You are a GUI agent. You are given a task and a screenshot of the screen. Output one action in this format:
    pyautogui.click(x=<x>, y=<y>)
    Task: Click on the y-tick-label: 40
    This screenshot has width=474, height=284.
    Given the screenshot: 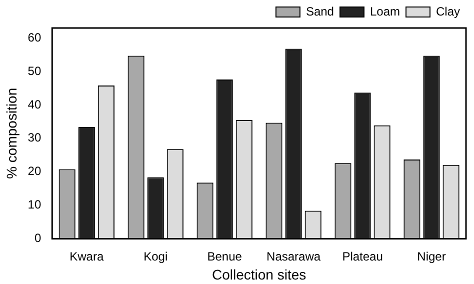 What is the action you would take?
    pyautogui.click(x=35, y=104)
    